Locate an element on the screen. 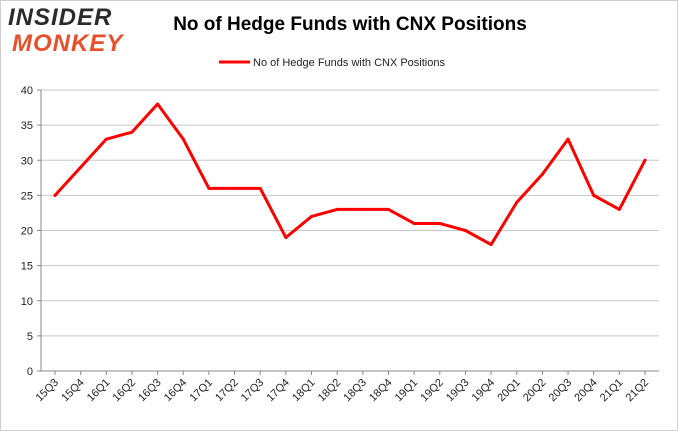 The height and width of the screenshot is (431, 678). data-point-20Q4 is located at coordinates (594, 195).